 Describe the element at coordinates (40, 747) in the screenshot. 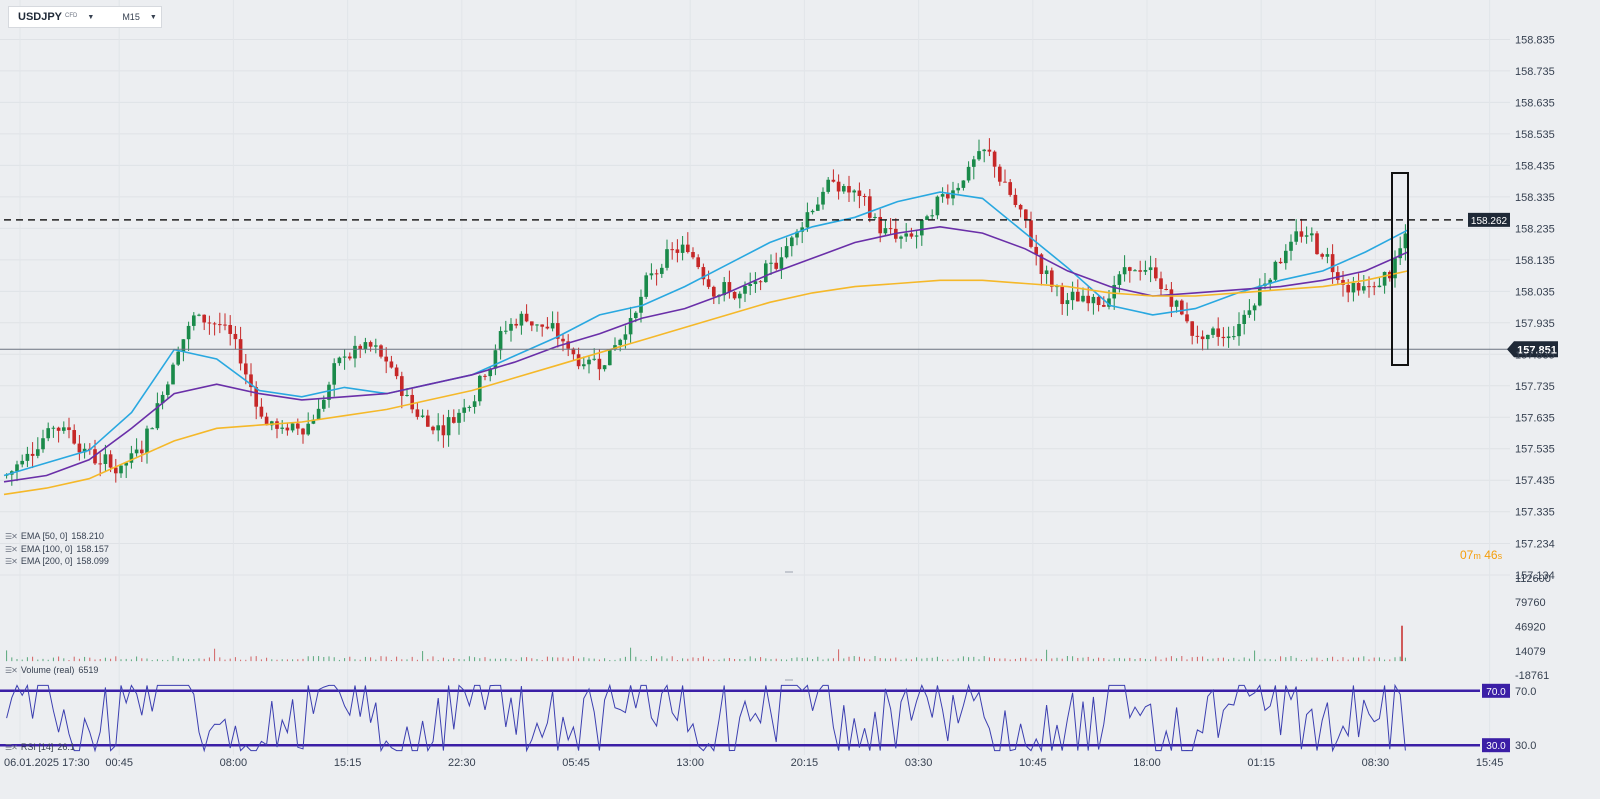

I see `rsi-legend: ☰✕ RSI [14] 26.1` at that location.